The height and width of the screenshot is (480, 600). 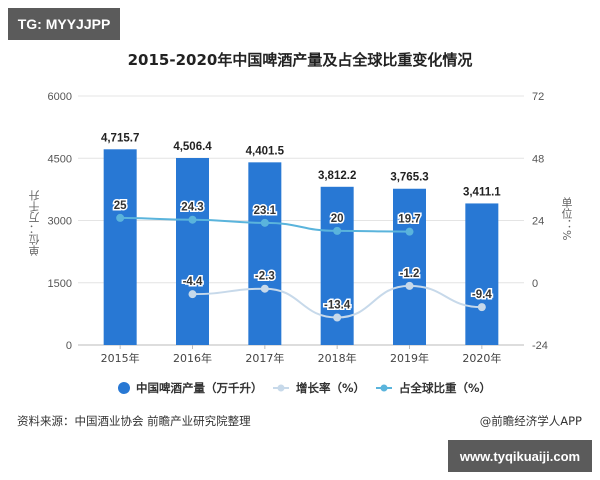 What do you see at coordinates (193, 282) in the screenshot?
I see `growth-rate-value-label: -4.4` at bounding box center [193, 282].